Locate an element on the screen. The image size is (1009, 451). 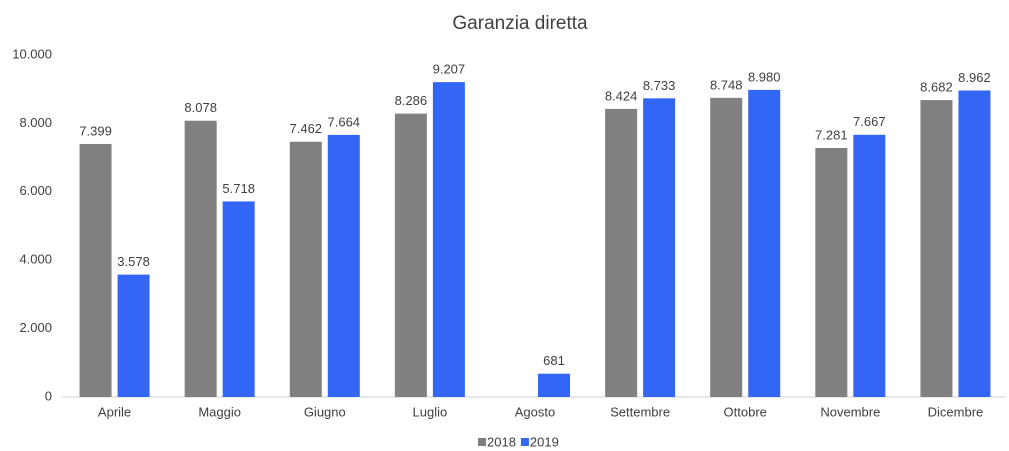
y-tick-label: 0 is located at coordinates (48, 395).